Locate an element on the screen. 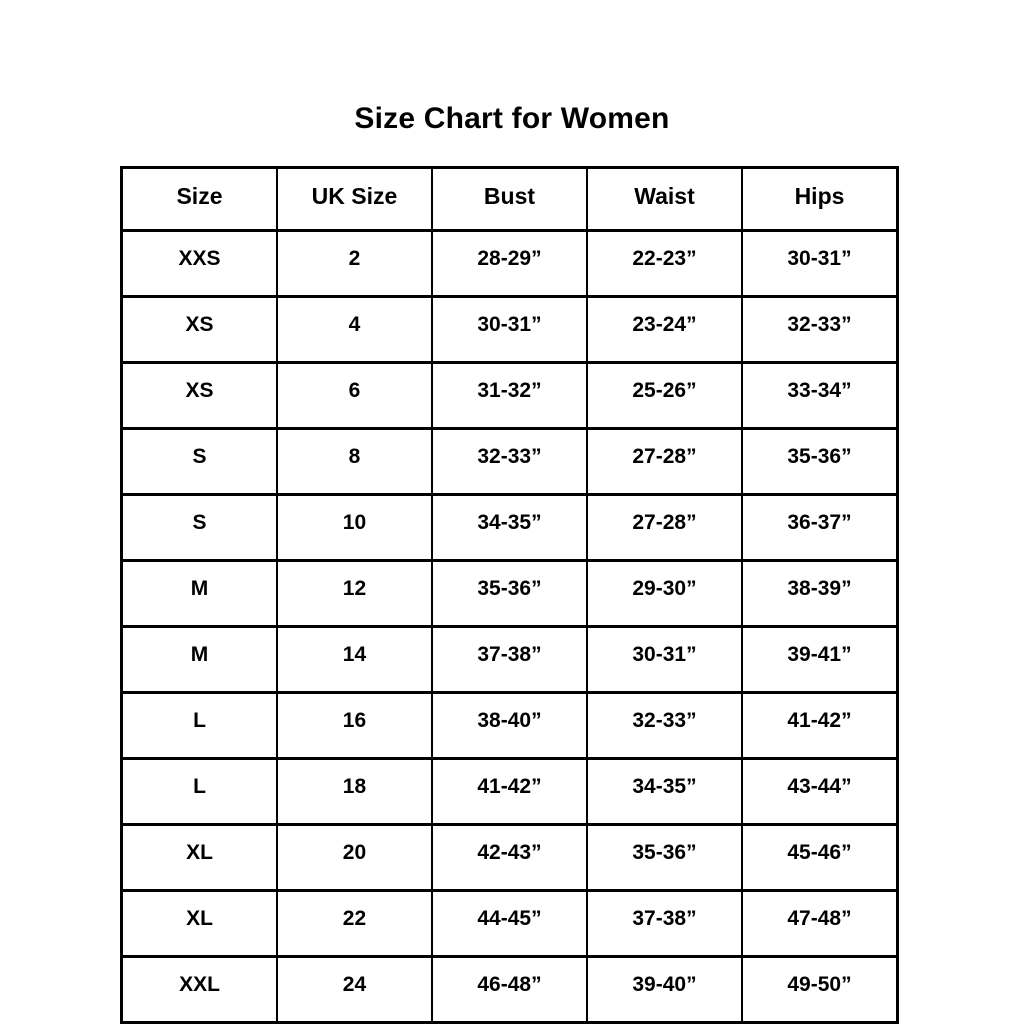 The height and width of the screenshot is (1024, 1024). table-row: M 12 35-36” 29-30” 38-39” is located at coordinates (509, 593).